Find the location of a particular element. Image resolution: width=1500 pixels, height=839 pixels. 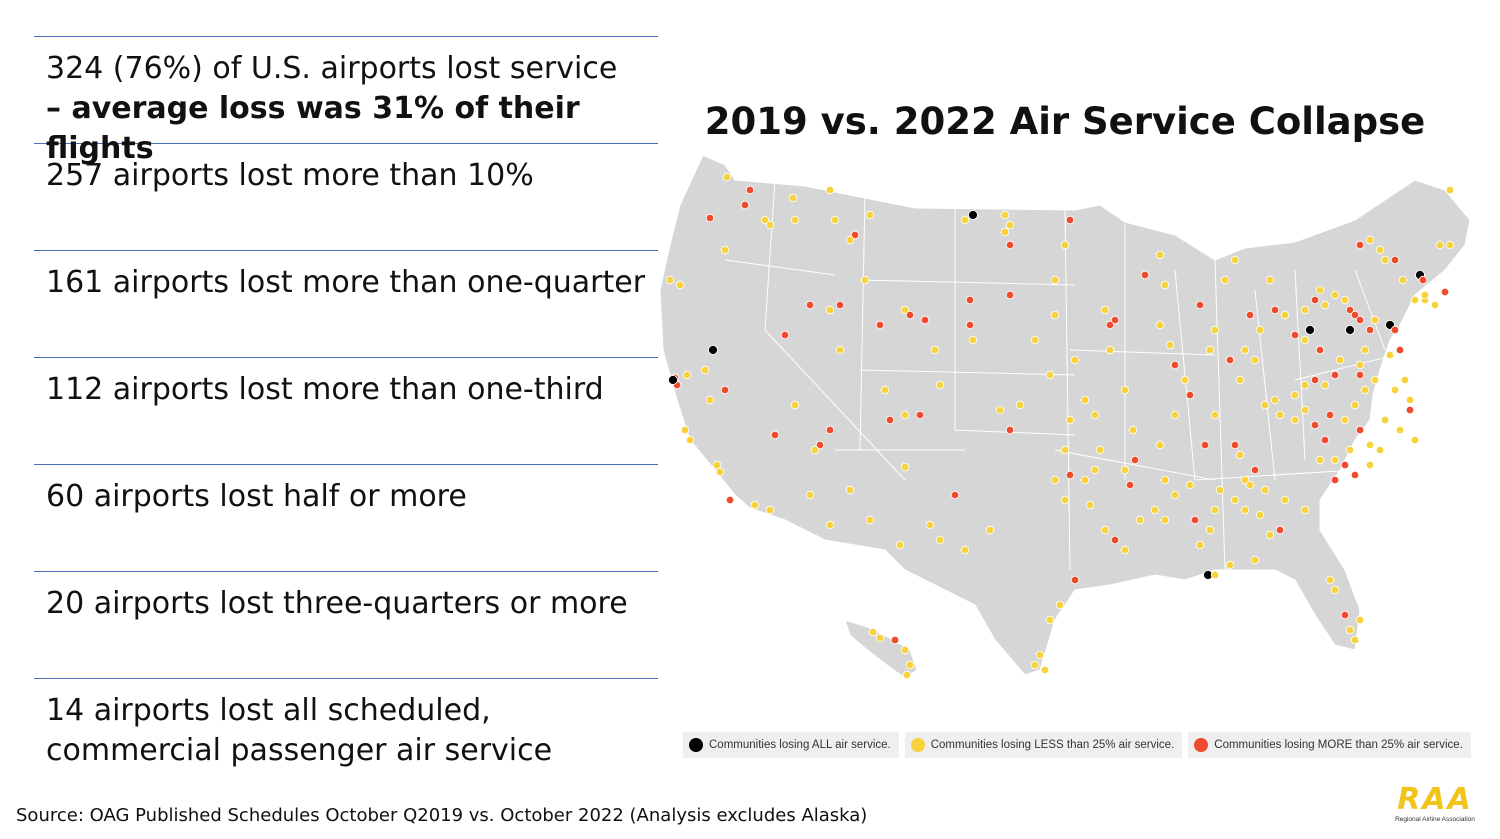

stat-text: 161 airports lost more than one-quarter is located at coordinates (346, 282).